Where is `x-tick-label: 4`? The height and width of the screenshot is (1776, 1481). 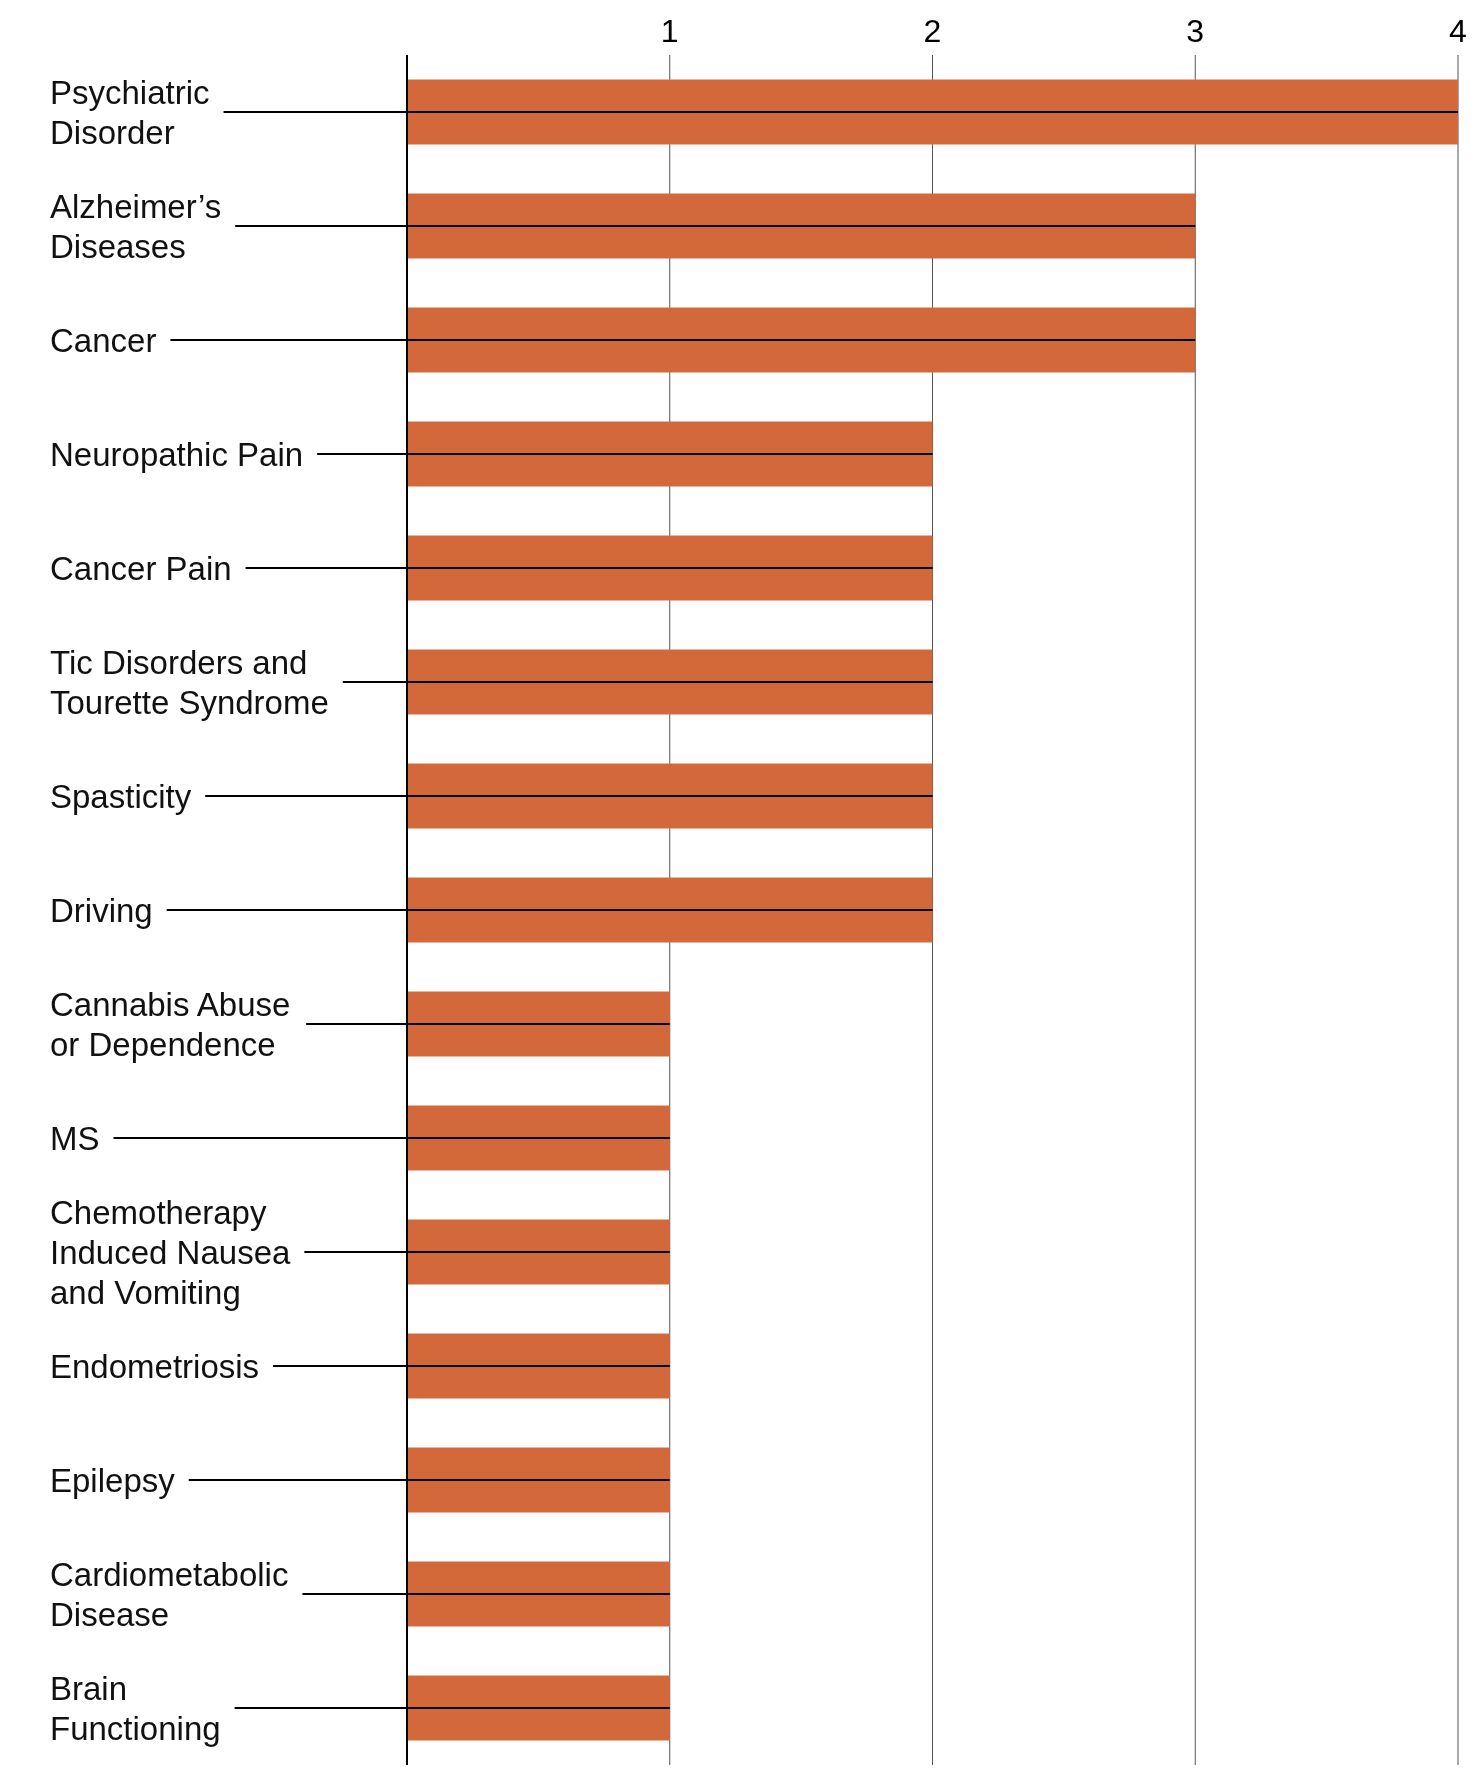
x-tick-label: 4 is located at coordinates (1458, 31).